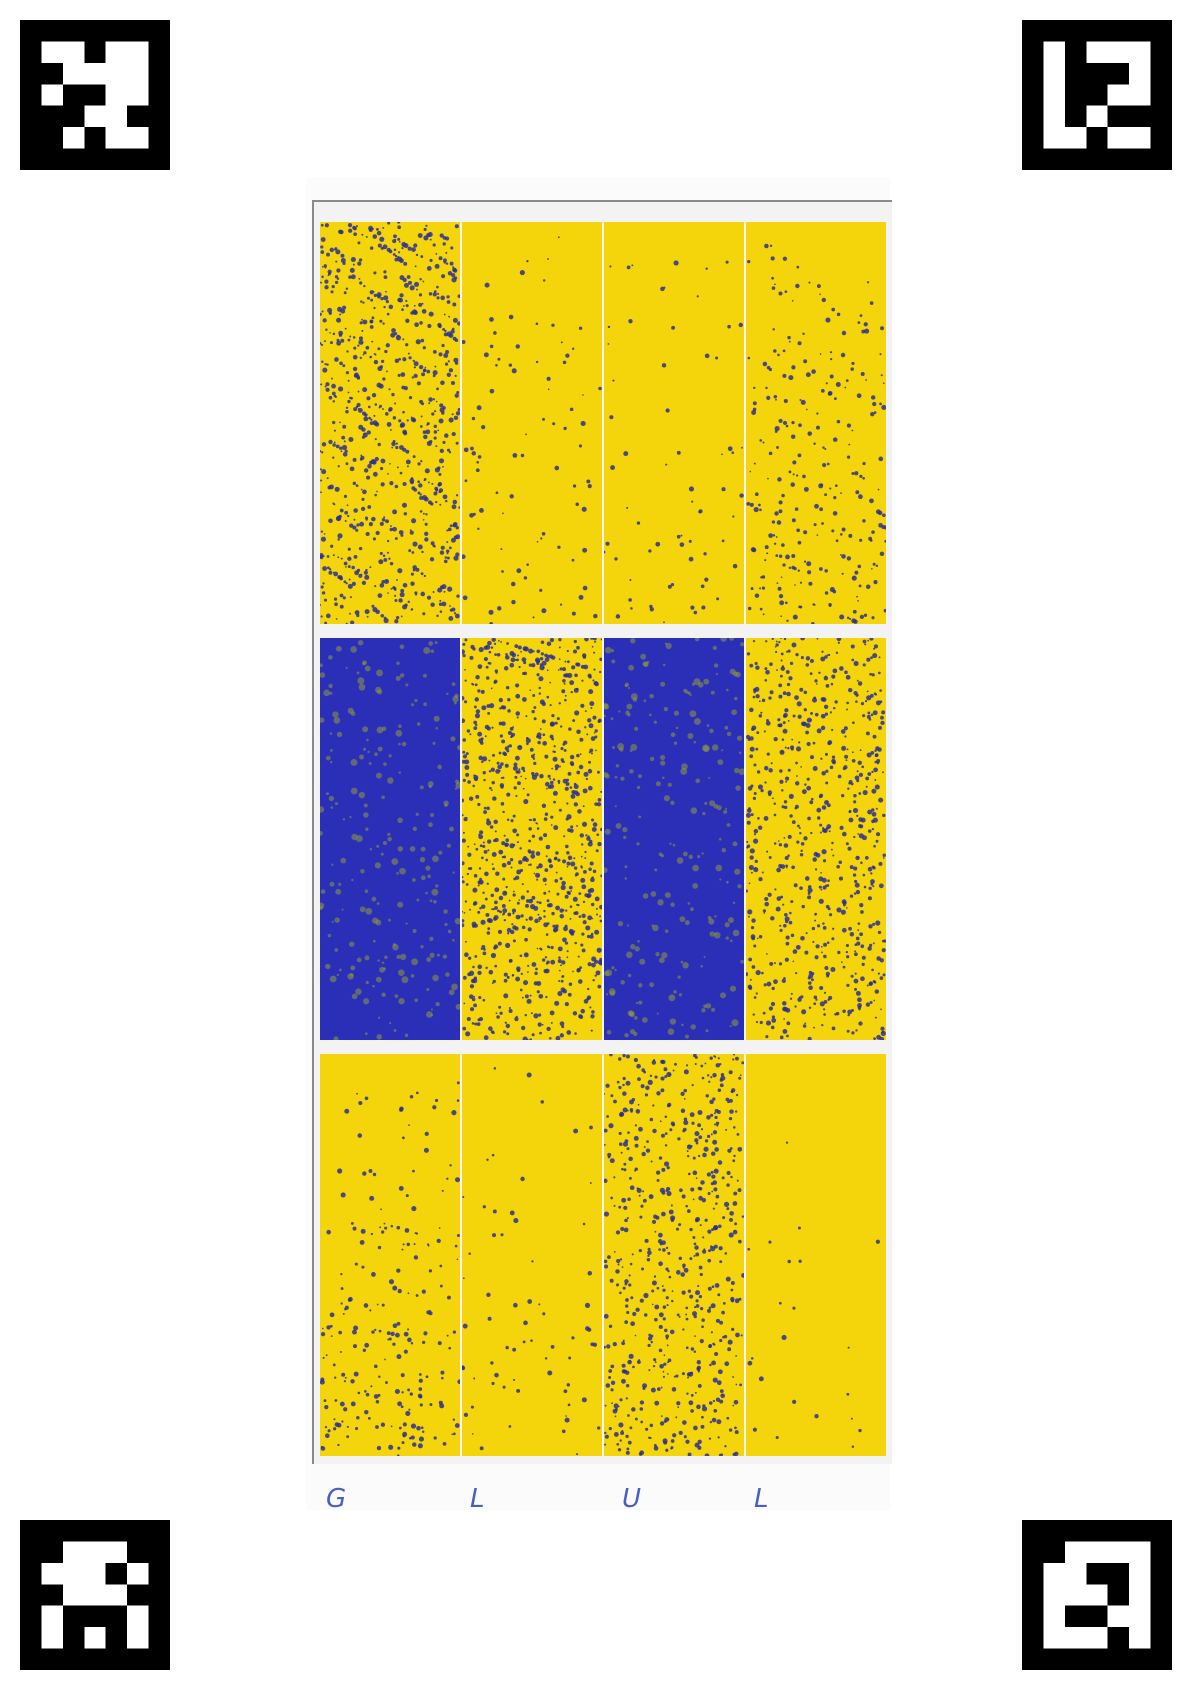  I want to click on fiducial-marker-bottom-left, so click(95, 1595).